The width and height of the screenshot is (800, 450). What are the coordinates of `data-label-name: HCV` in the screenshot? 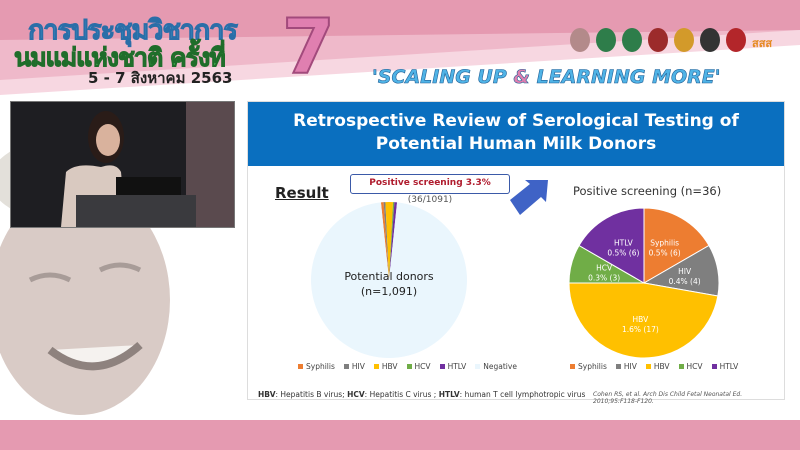 It's located at (604, 267).